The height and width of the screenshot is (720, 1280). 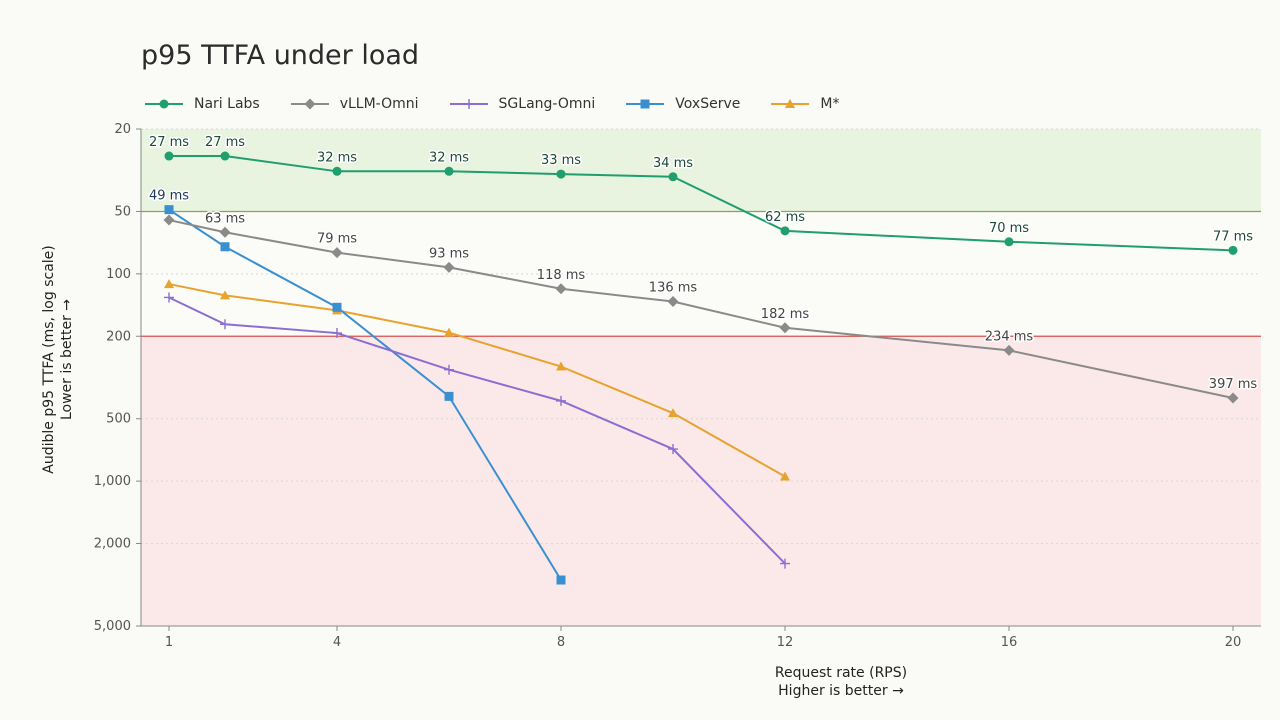 I want to click on y-tick-label: 50, so click(x=122, y=211).